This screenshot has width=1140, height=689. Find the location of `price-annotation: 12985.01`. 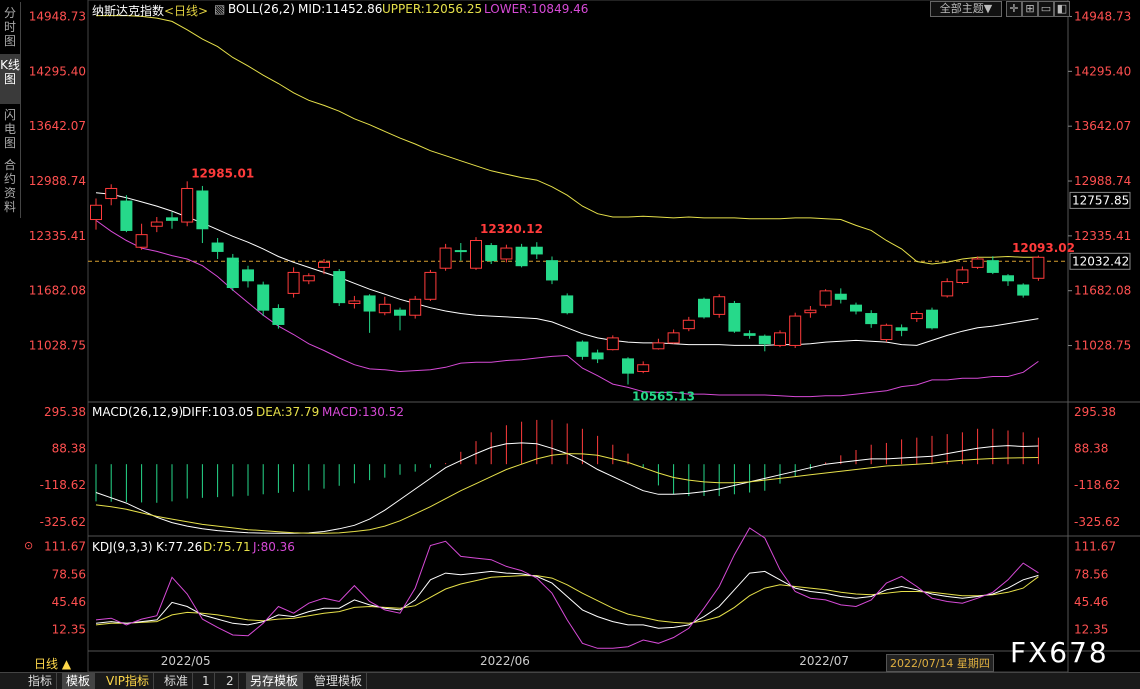

price-annotation: 12985.01 is located at coordinates (222, 173).